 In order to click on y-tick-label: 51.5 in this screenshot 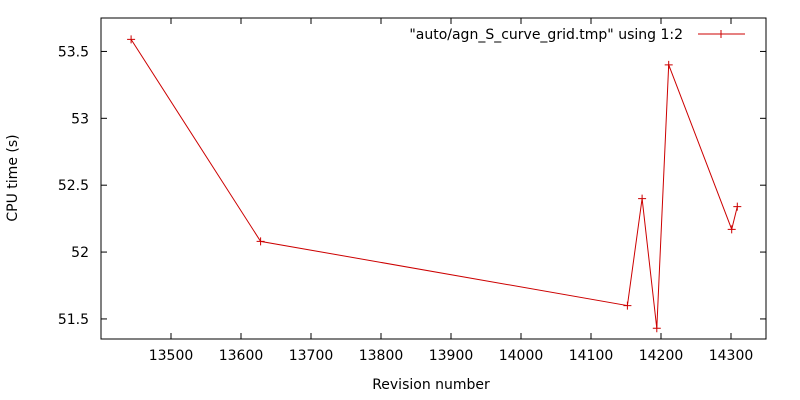, I will do `click(73, 320)`.